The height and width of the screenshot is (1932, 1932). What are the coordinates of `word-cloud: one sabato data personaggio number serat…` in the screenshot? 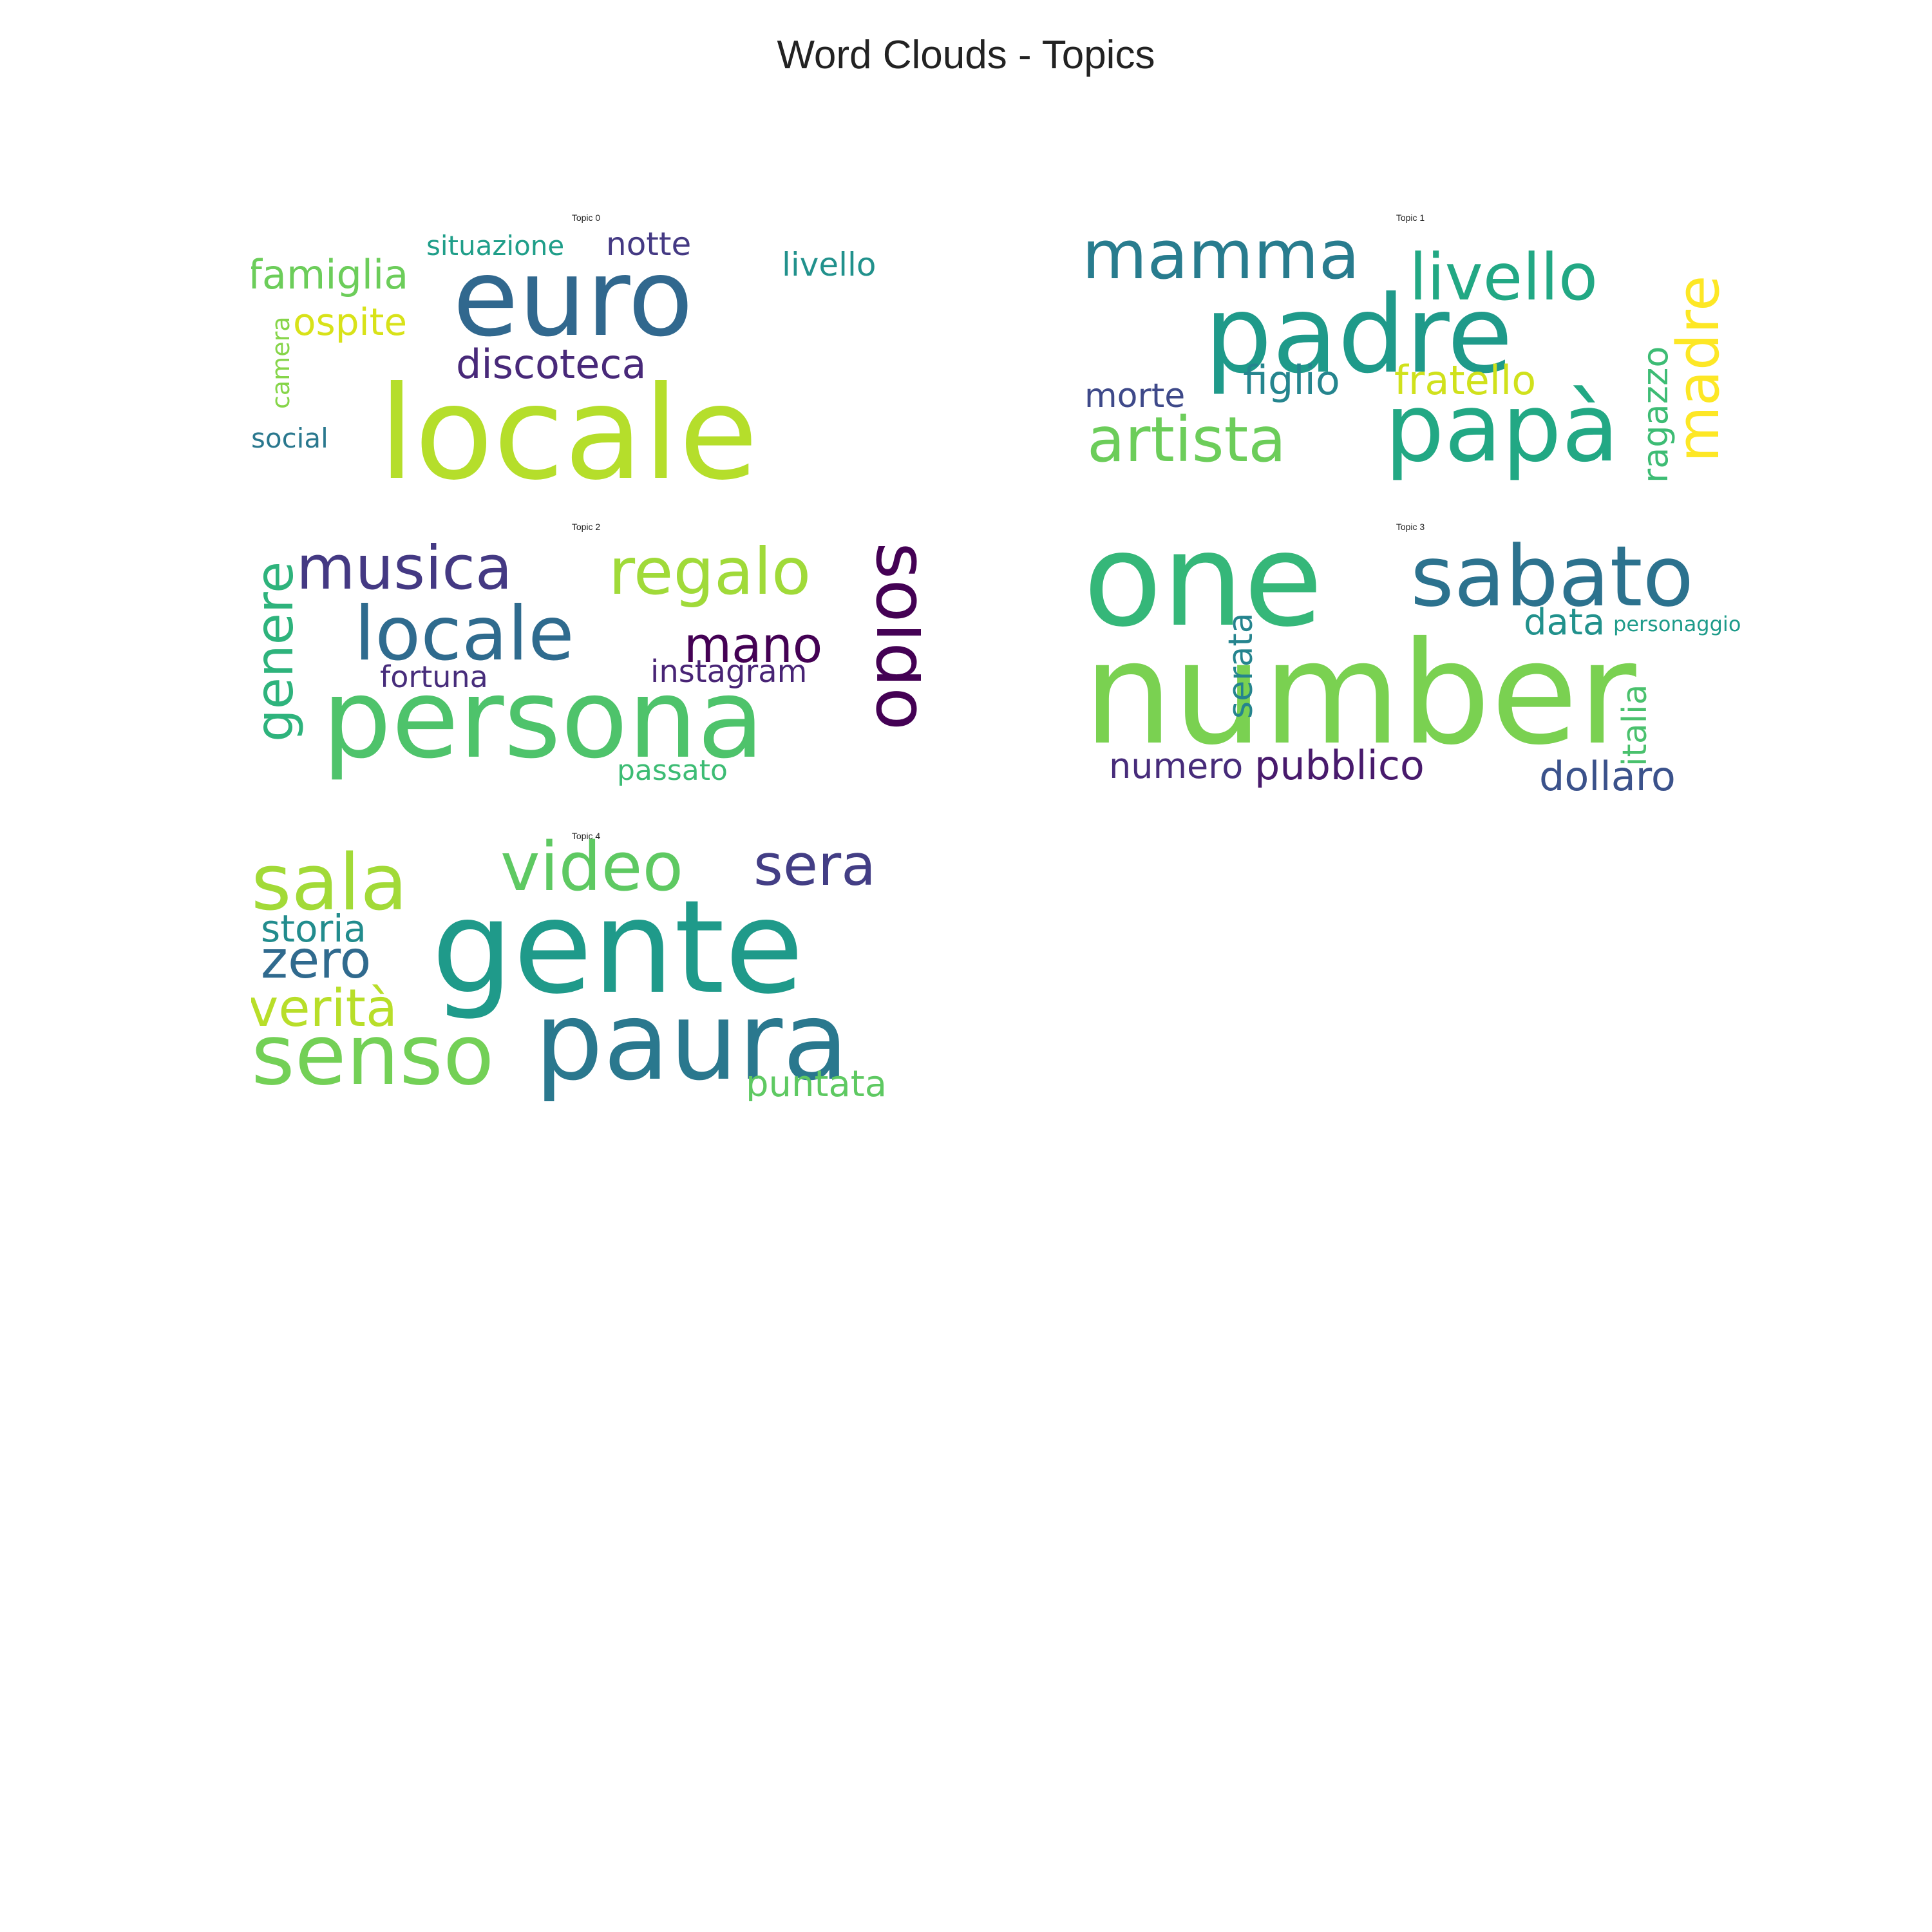 It's located at (1412, 657).